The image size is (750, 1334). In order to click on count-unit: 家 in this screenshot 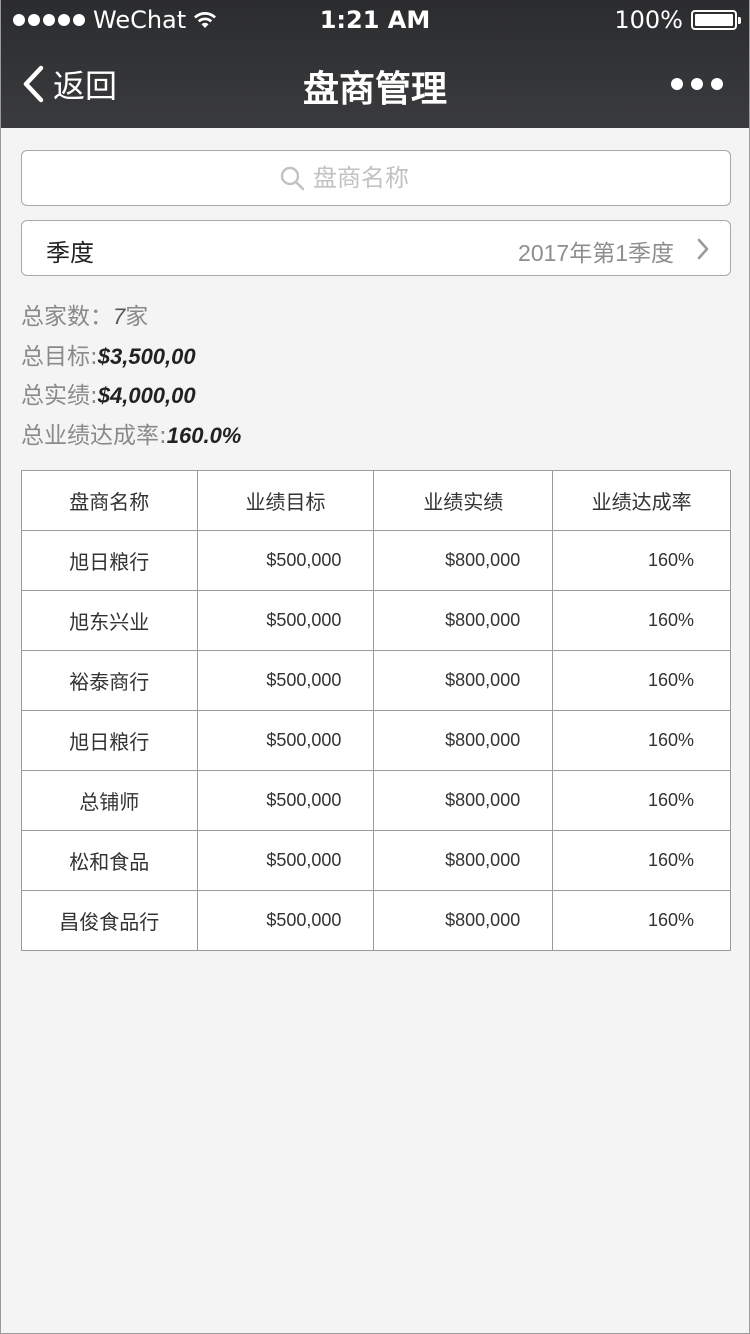, I will do `click(137, 317)`.